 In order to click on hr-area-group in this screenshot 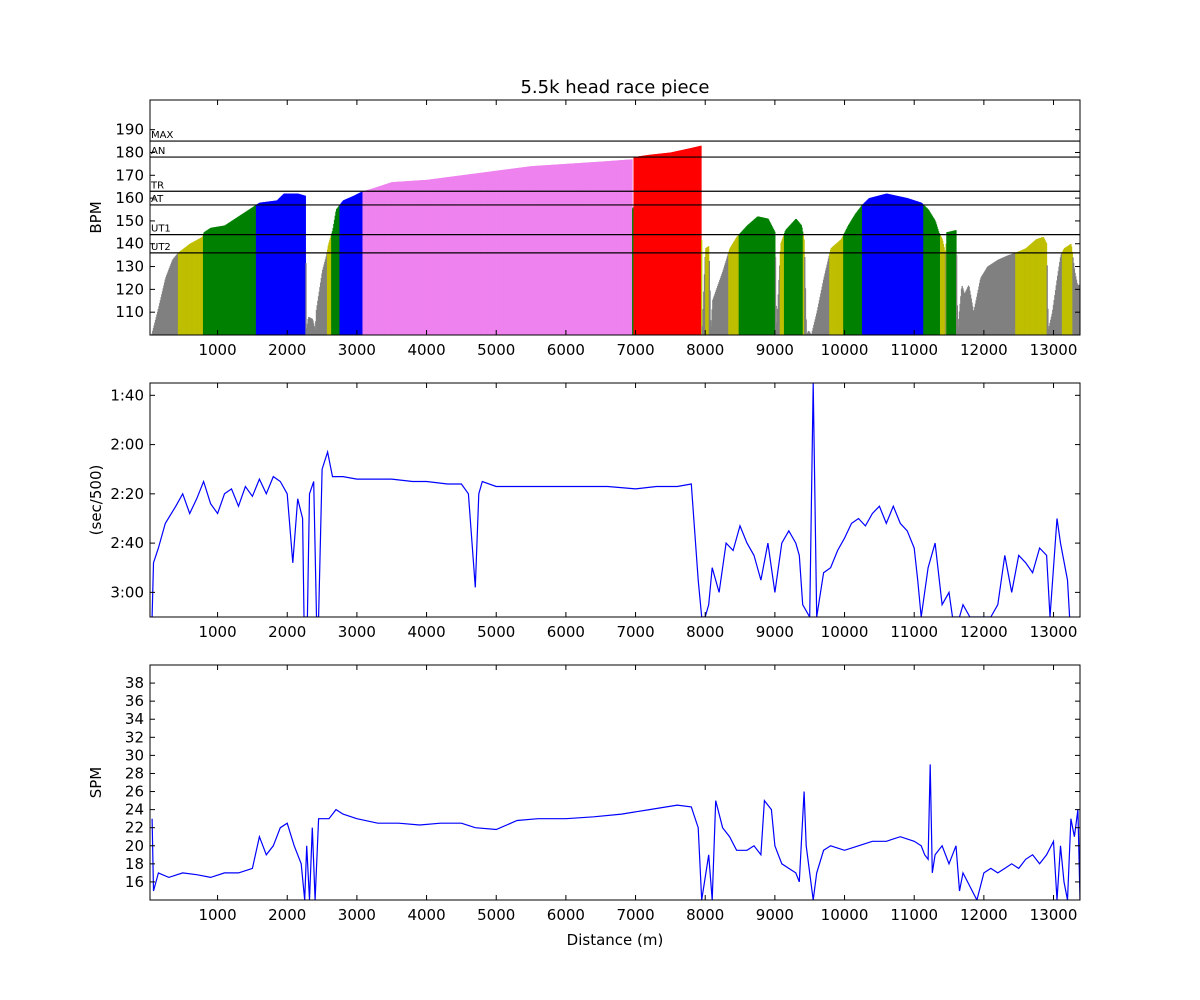, I will do `click(615, 240)`.